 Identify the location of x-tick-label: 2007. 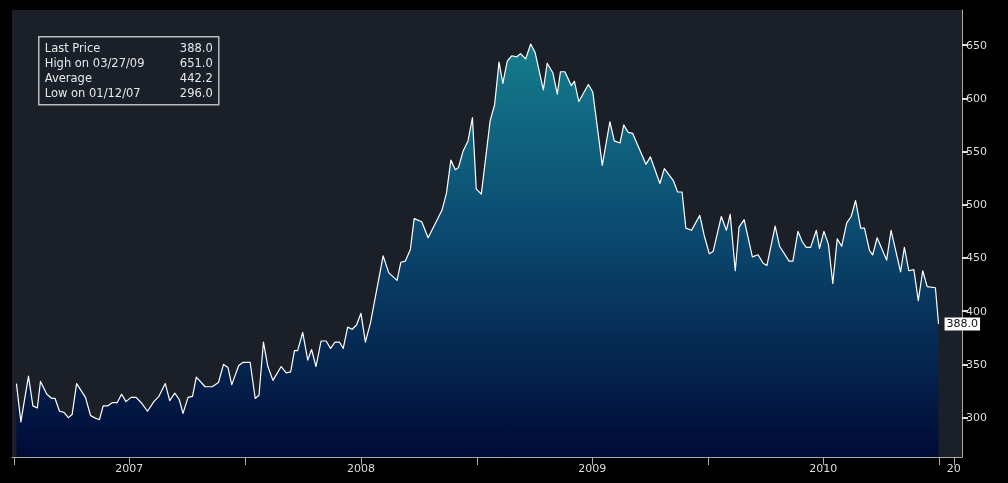
(129, 468).